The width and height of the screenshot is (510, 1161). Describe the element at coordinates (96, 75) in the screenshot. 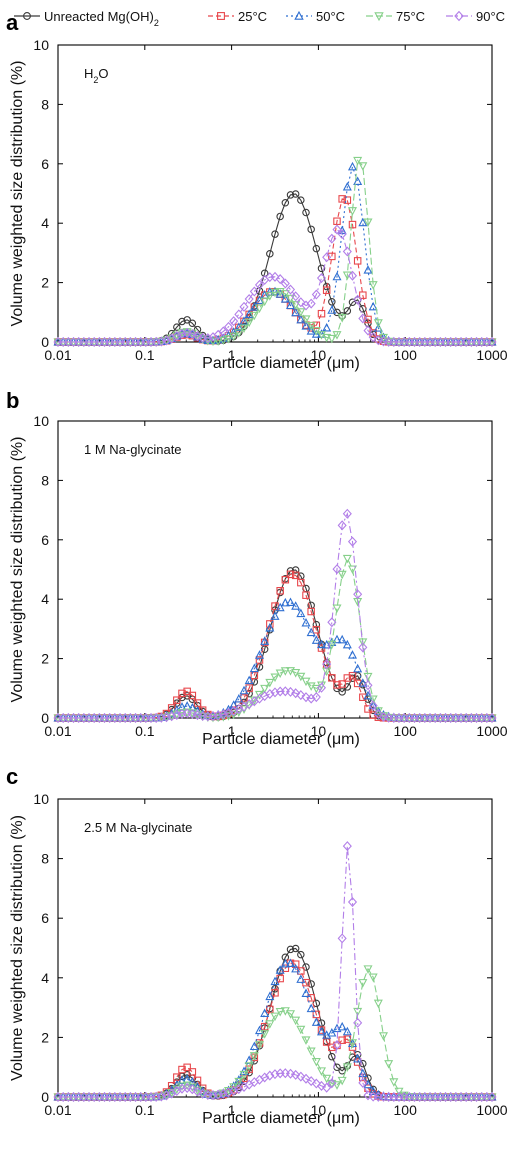

I see `panel-annotation: H2O` at that location.